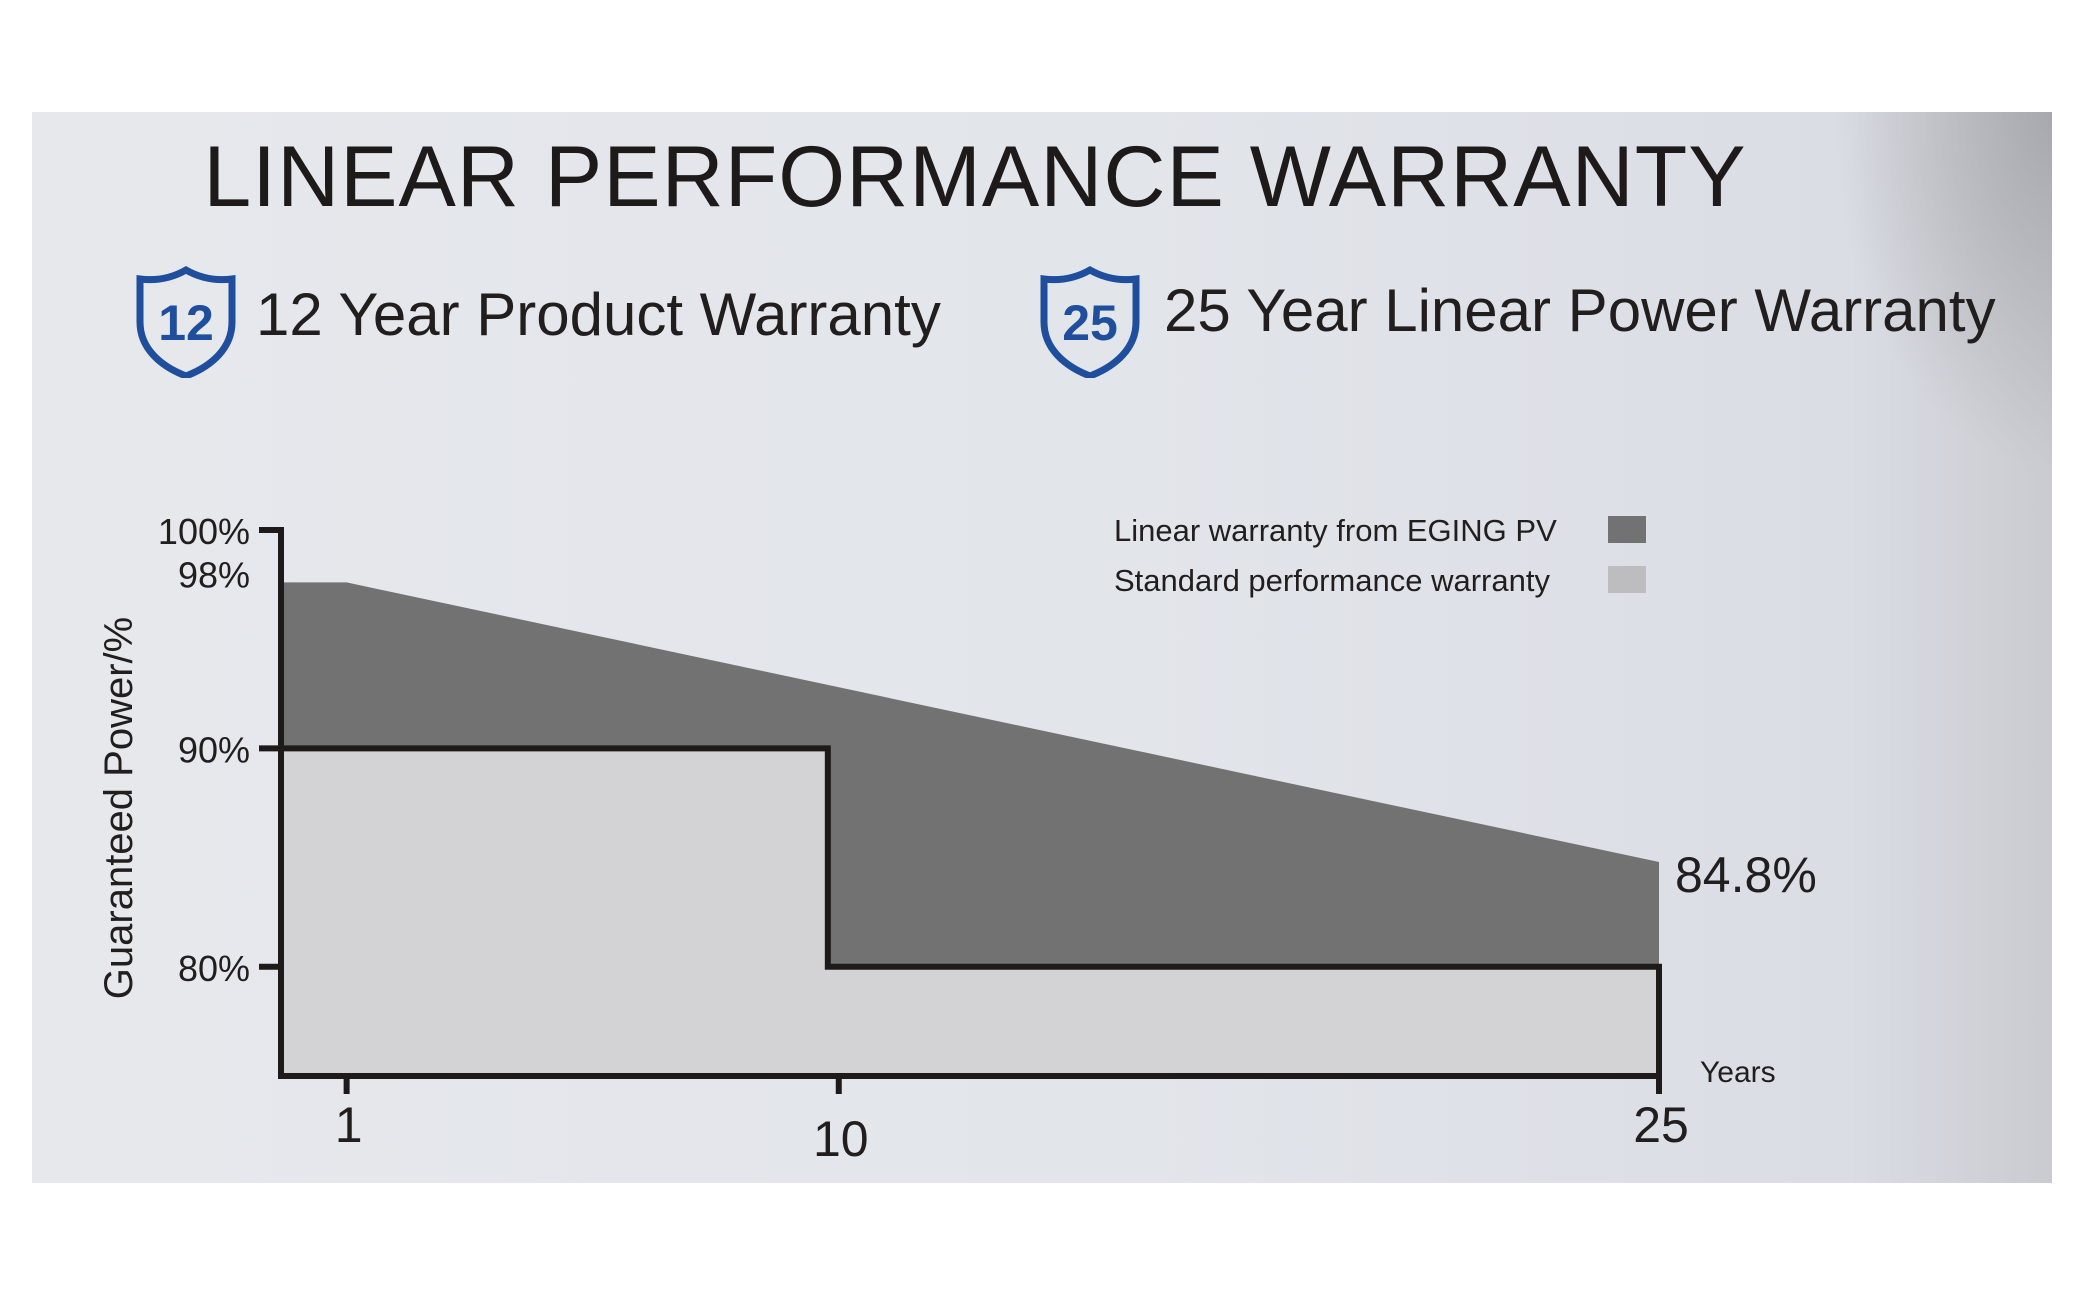 The image size is (2074, 1289). I want to click on badge-number: 12, so click(186, 323).